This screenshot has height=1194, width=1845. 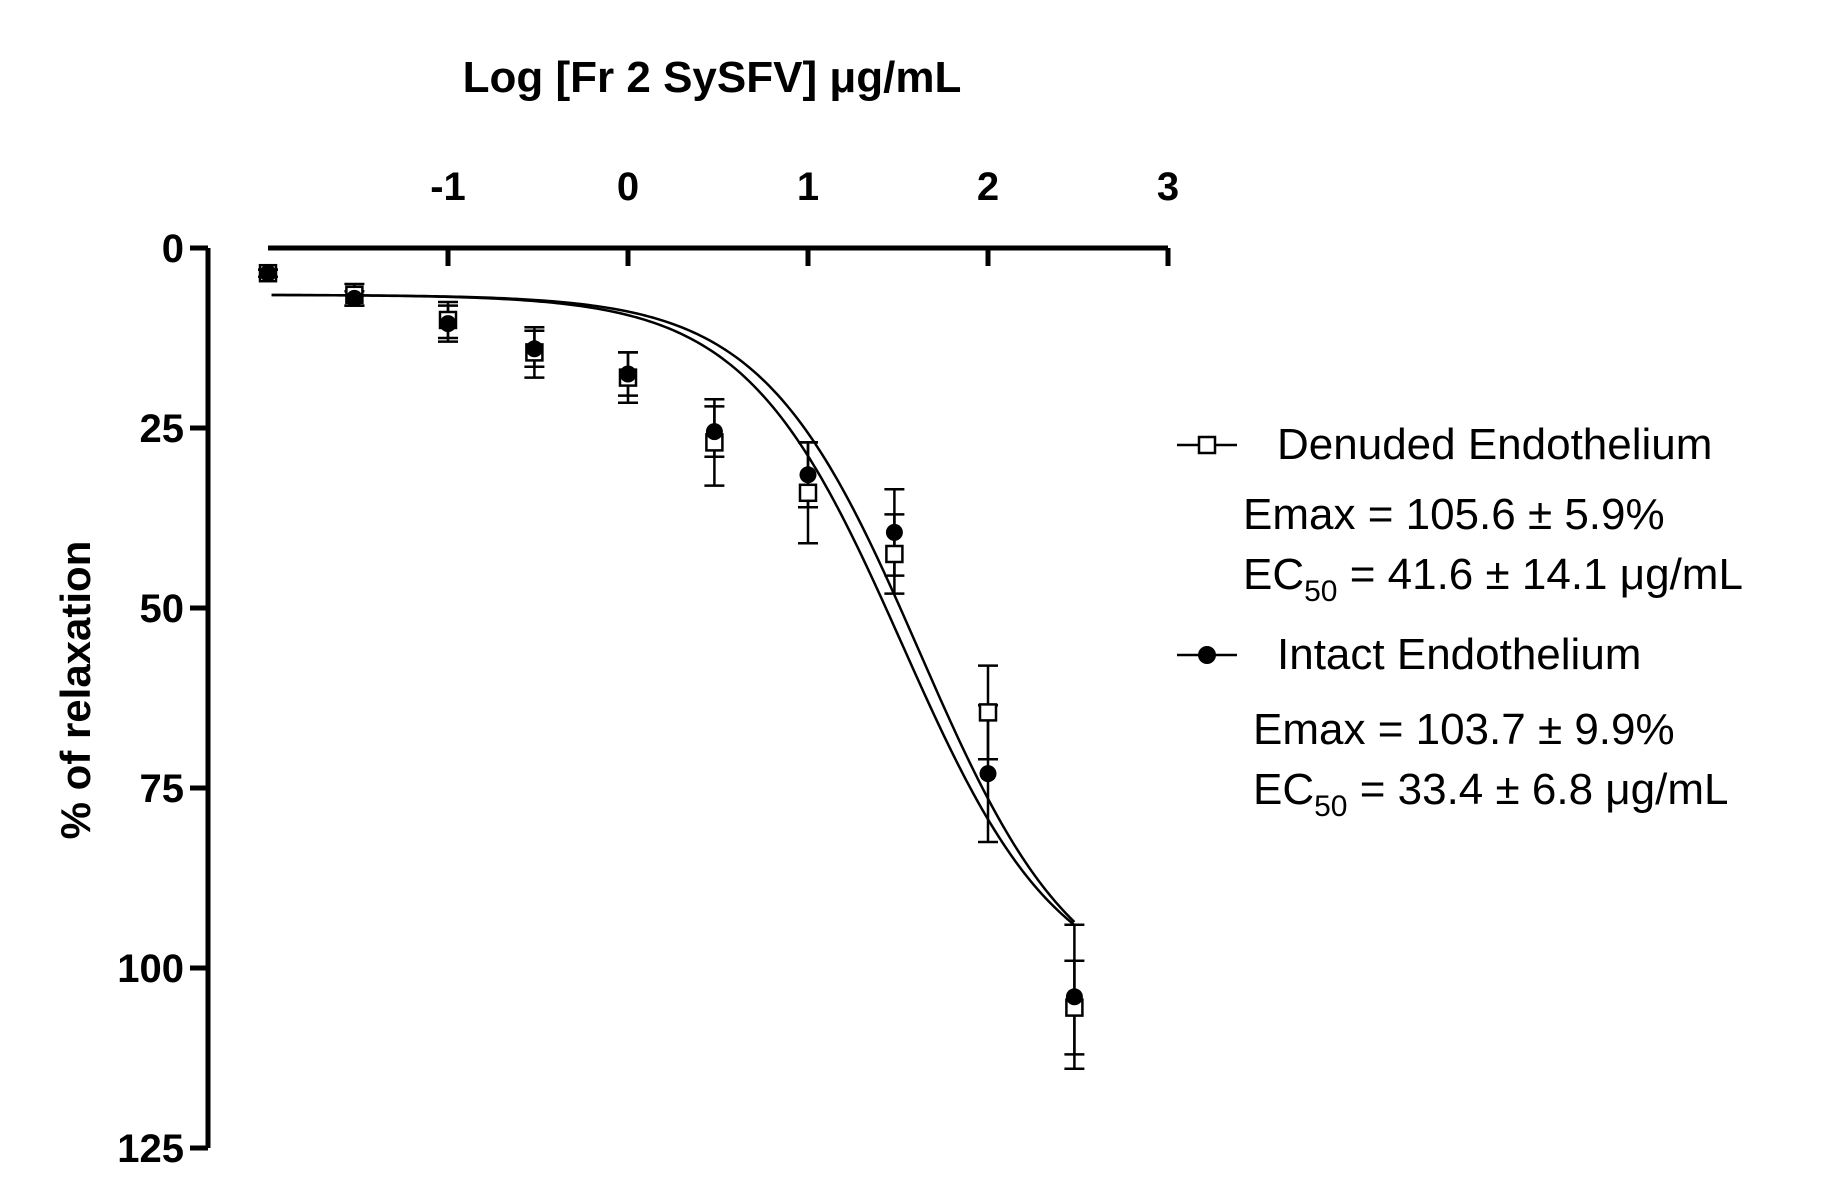 What do you see at coordinates (1464, 729) in the screenshot?
I see `intact-emax: Emax = 103.7 ± 9.9%` at bounding box center [1464, 729].